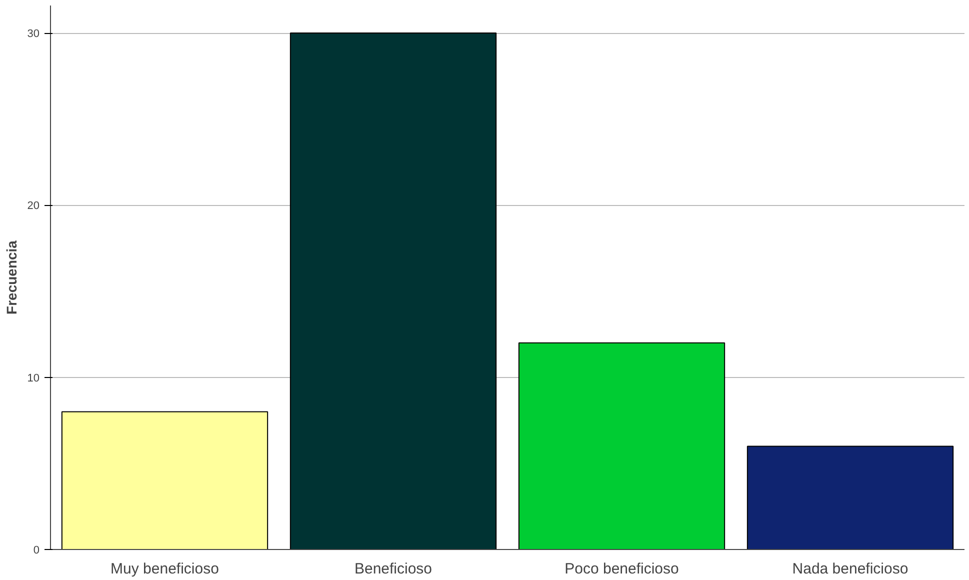 The height and width of the screenshot is (580, 969). Describe the element at coordinates (164, 569) in the screenshot. I see `x-tick-label: Muy beneficioso` at that location.